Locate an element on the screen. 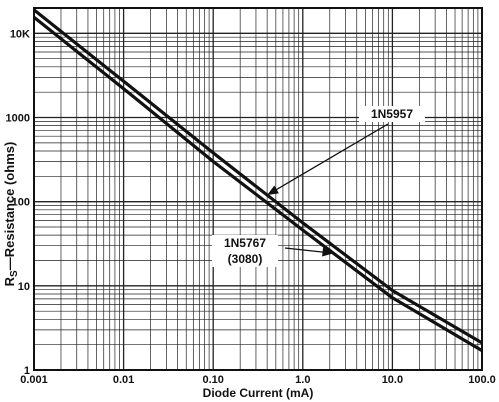 Image resolution: width=499 pixels, height=402 pixels. y-tick-labels: 1 10 100 1000 10K is located at coordinates (18, 202).